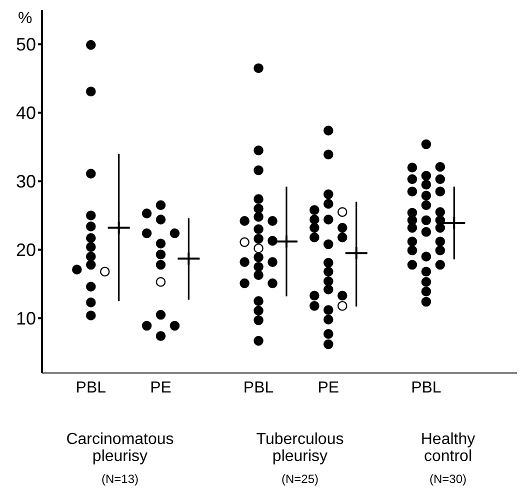 The width and height of the screenshot is (521, 501). I want to click on text: Carcinomatous pleurisy (N=13), so click(120, 459).